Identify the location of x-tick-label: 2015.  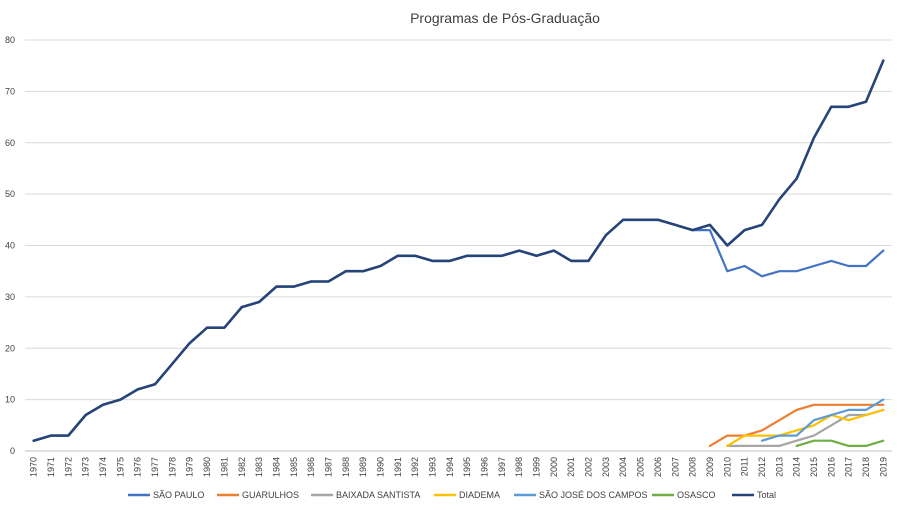
(814, 467).